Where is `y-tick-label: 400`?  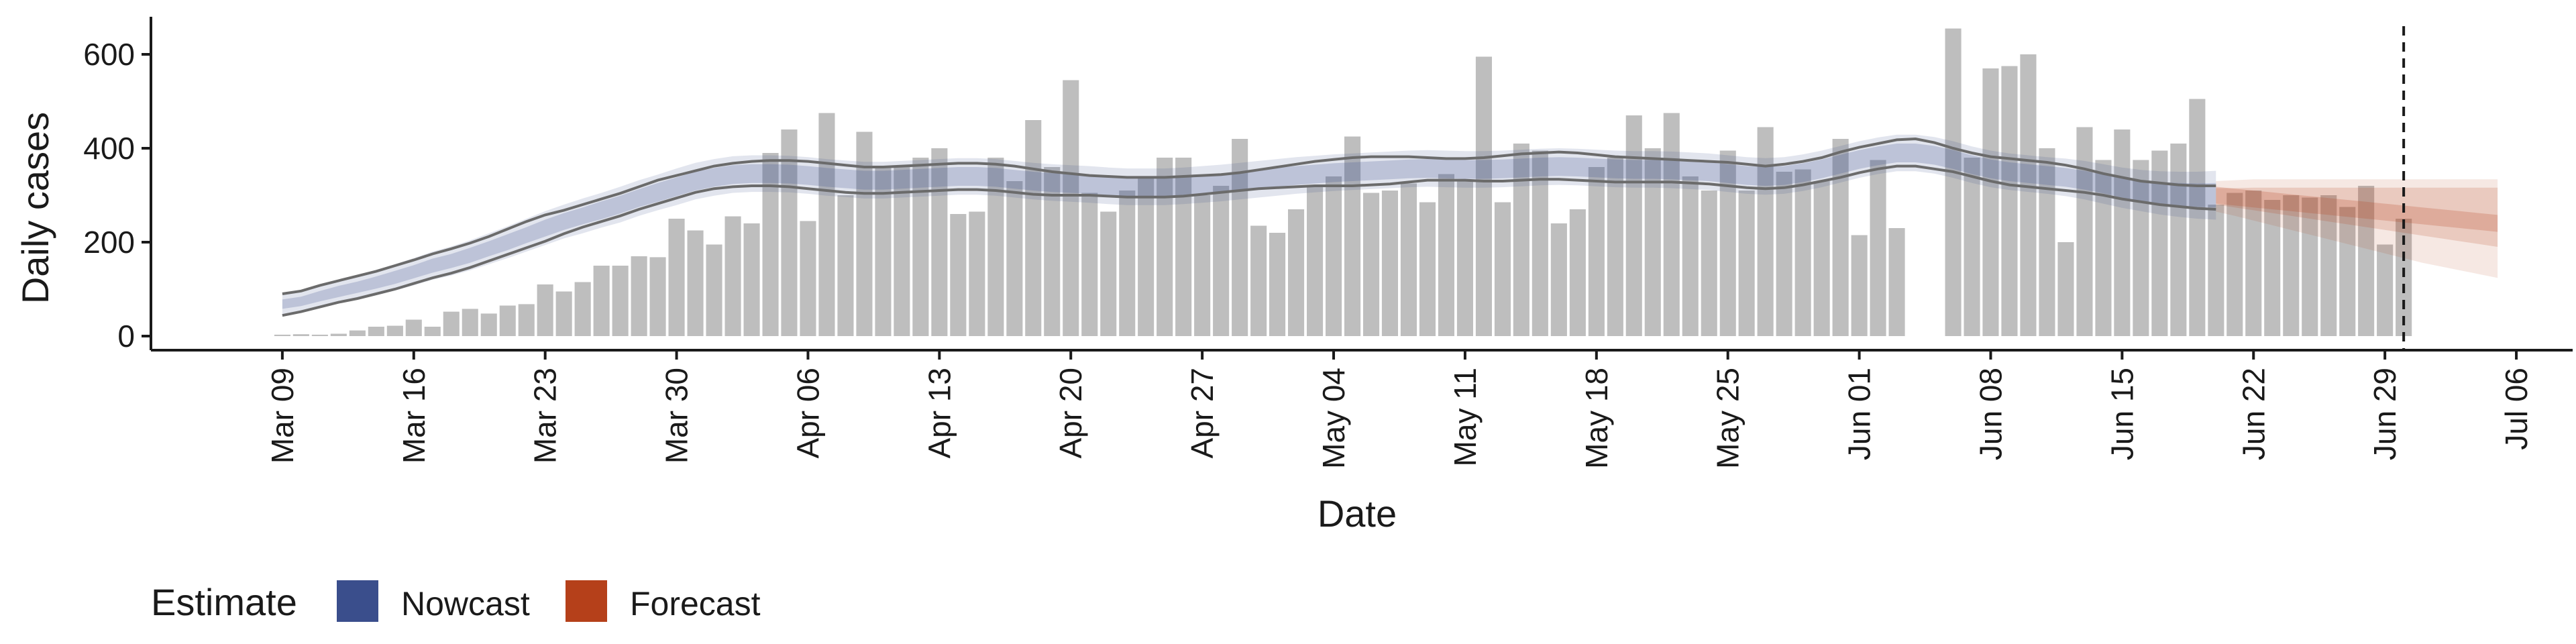 y-tick-label: 400 is located at coordinates (109, 148).